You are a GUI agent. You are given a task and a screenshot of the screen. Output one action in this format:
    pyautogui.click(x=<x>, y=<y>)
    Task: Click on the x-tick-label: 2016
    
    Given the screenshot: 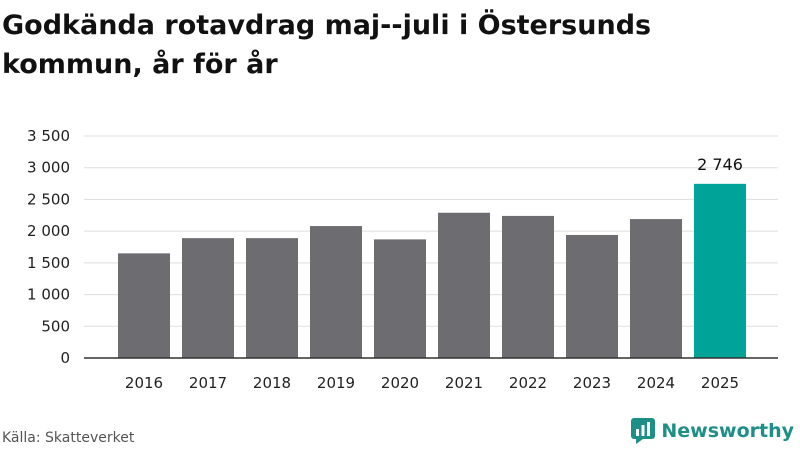 What is the action you would take?
    pyautogui.click(x=144, y=383)
    